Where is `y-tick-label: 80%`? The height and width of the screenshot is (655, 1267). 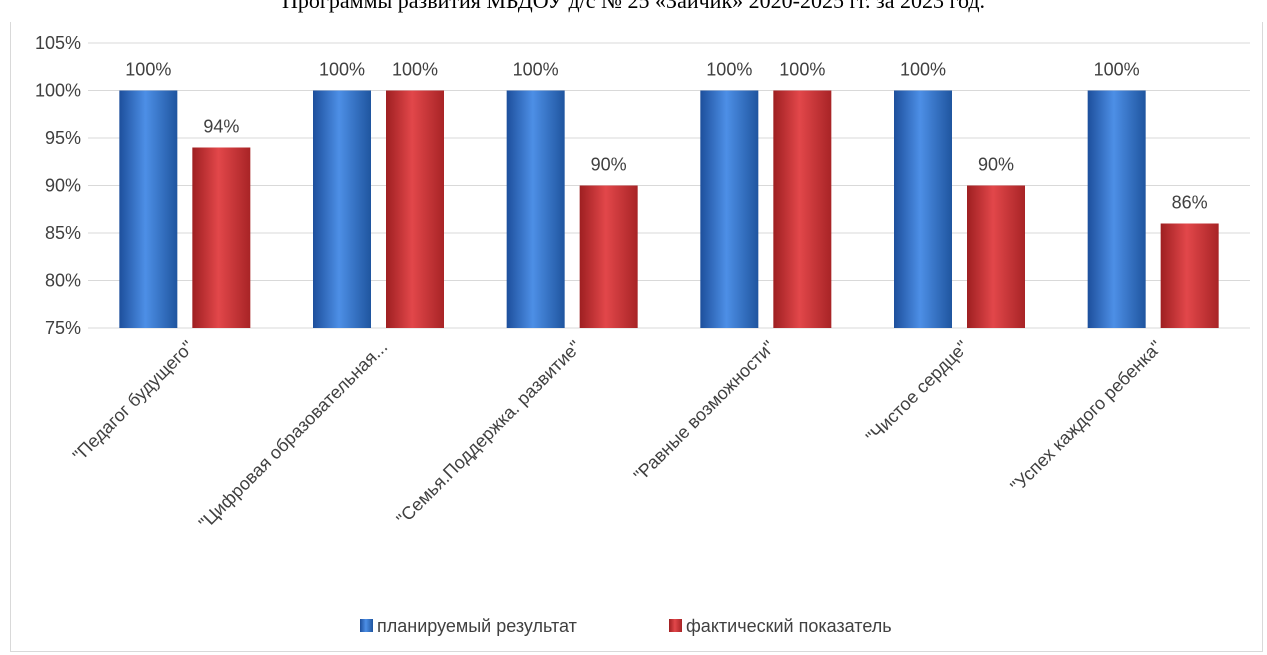 y-tick-label: 80% is located at coordinates (63, 281).